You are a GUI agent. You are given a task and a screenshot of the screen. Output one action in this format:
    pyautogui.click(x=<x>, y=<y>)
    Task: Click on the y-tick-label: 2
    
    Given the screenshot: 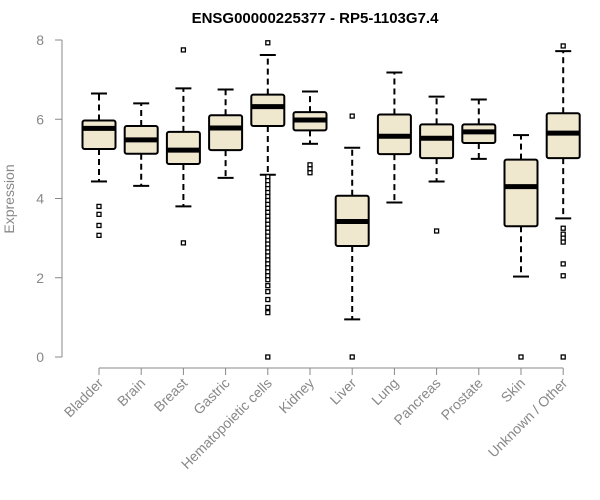 What is the action you would take?
    pyautogui.click(x=40, y=278)
    